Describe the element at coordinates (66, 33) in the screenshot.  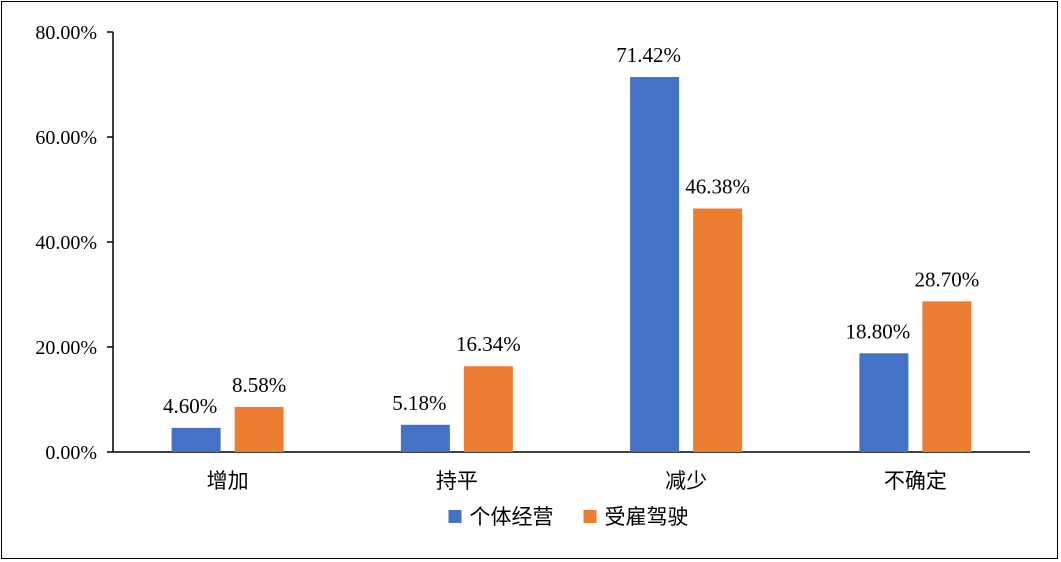
I see `y-tick-label: 80.00%` at that location.